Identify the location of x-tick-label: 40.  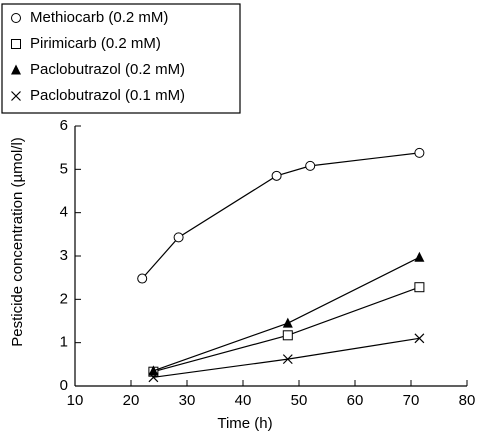
(243, 400).